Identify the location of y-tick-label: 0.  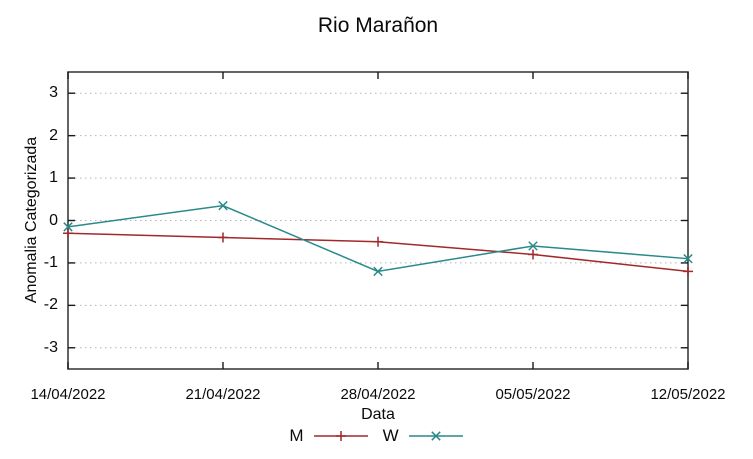
(53, 220).